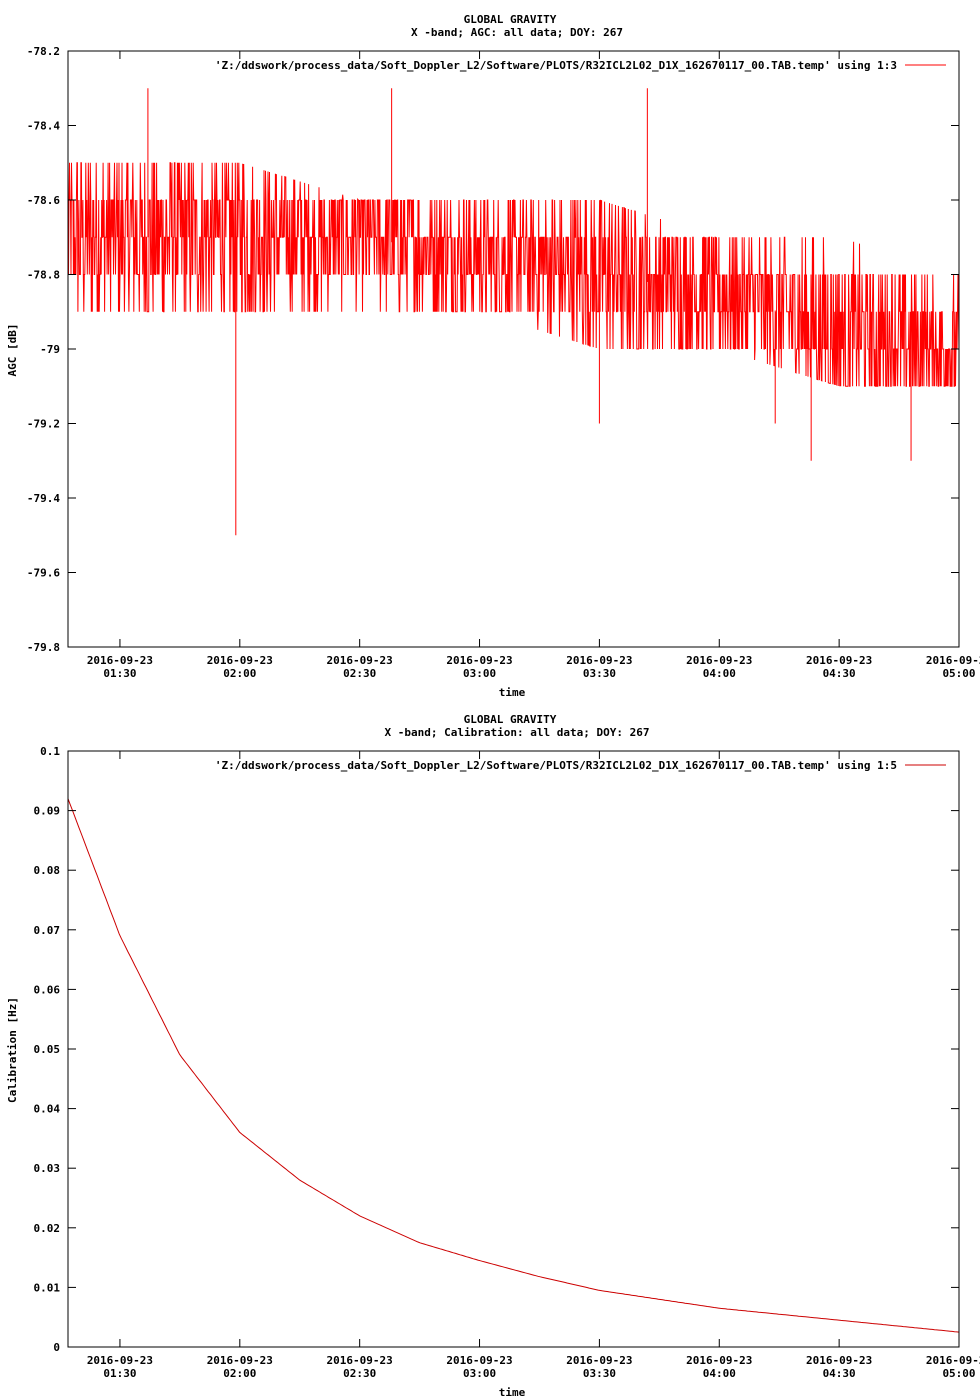 Image resolution: width=980 pixels, height=1400 pixels. Describe the element at coordinates (119, 673) in the screenshot. I see `agc-x-tick-time: 01:30` at that location.